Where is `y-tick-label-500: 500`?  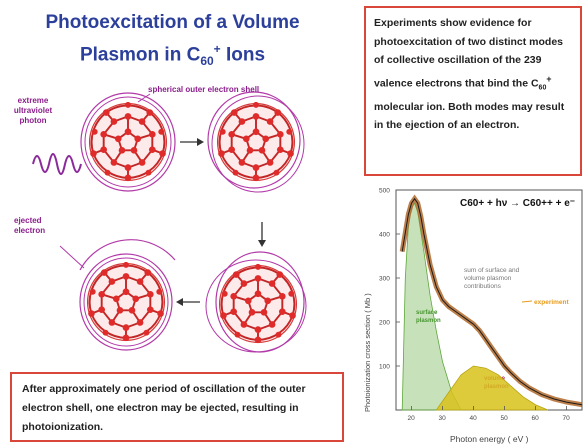 y-tick-label-500: 500 is located at coordinates (384, 191).